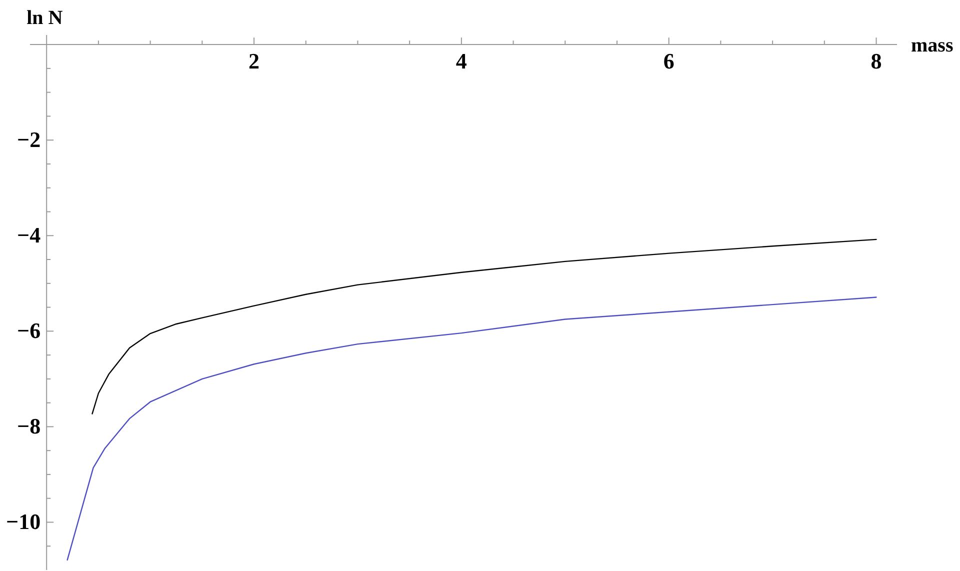 Image resolution: width=960 pixels, height=571 pixels. Describe the element at coordinates (23, 521) in the screenshot. I see `y-tick-label: −10` at that location.